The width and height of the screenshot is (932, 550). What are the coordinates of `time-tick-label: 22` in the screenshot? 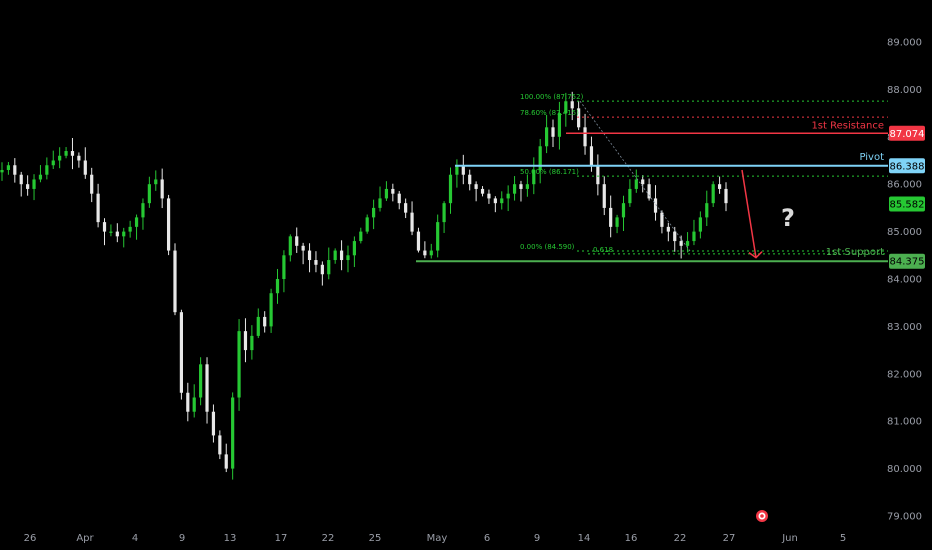 It's located at (680, 538).